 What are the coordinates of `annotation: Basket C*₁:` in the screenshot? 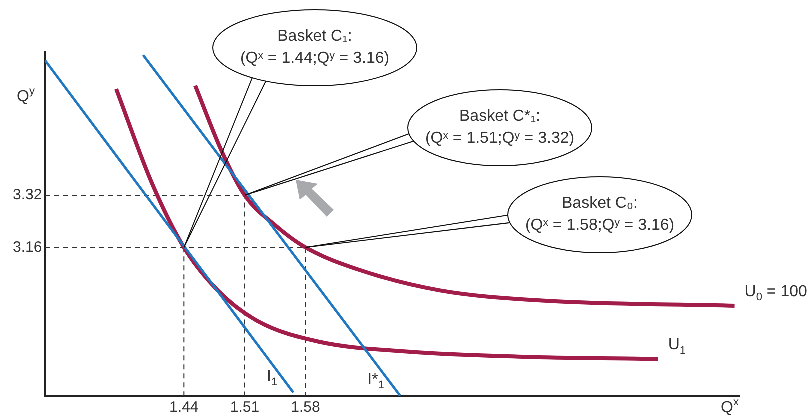 It's located at (500, 117).